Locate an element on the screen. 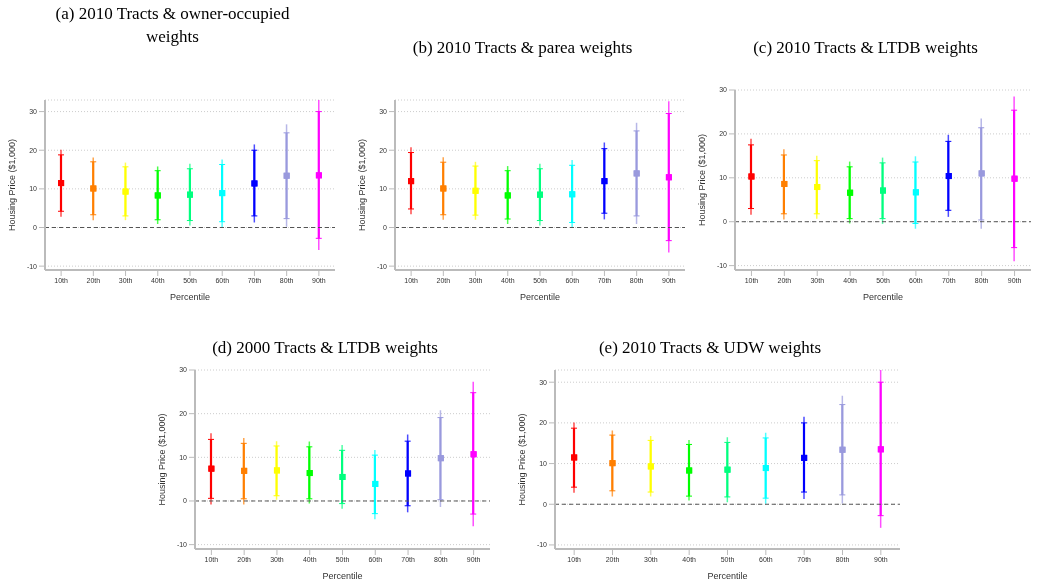  chart-title: (b) 2010 Tracts & parea weights is located at coordinates (522, 48).